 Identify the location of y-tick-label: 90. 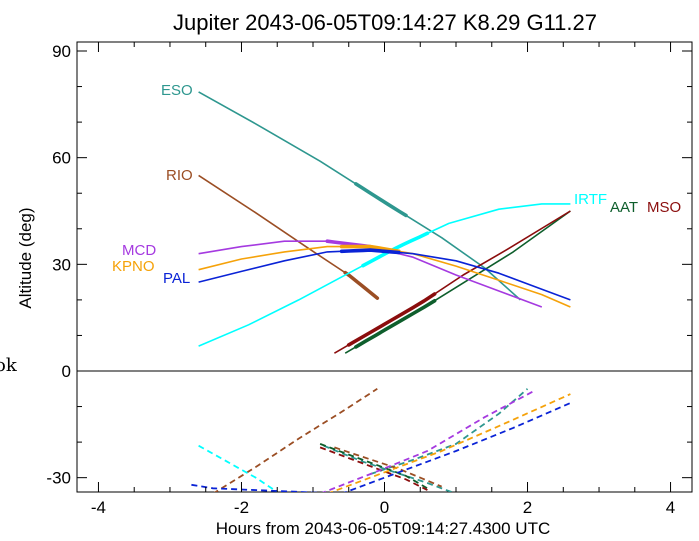
(61, 51).